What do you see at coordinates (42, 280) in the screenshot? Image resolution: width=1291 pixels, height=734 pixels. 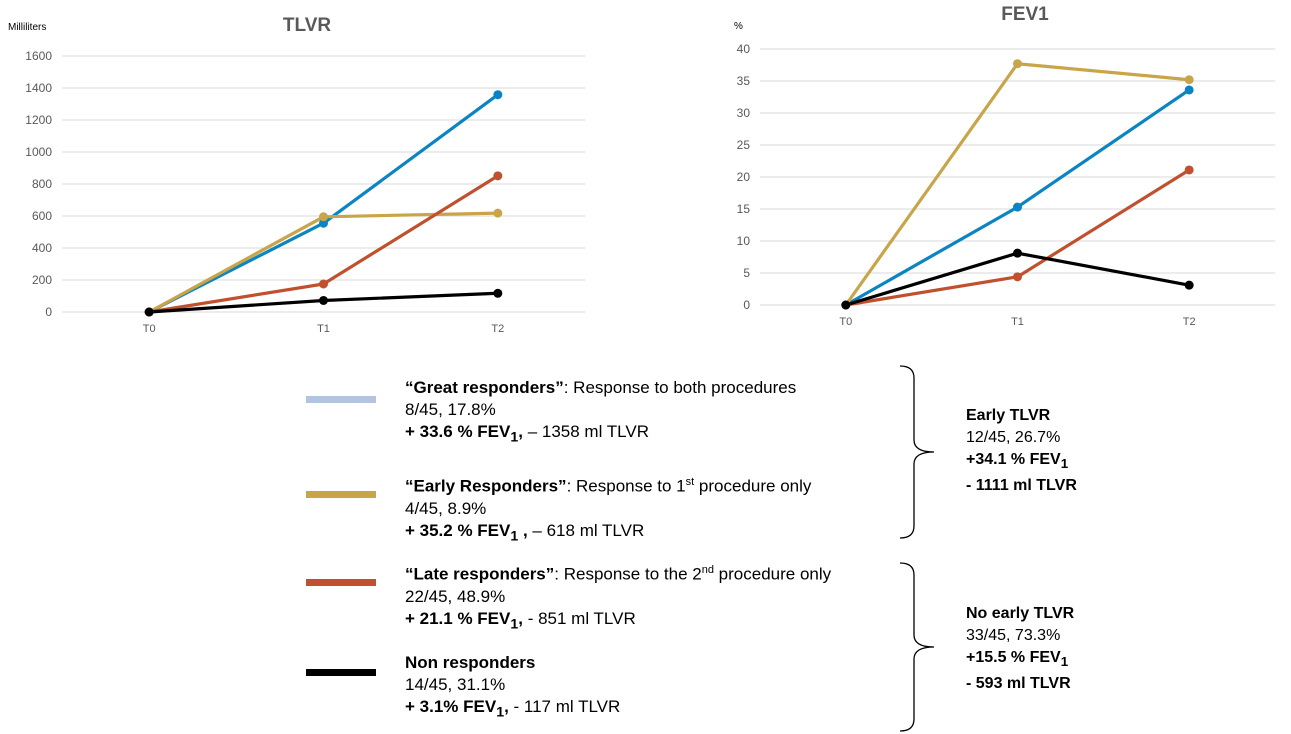 I see `y-tick-label: 200` at bounding box center [42, 280].